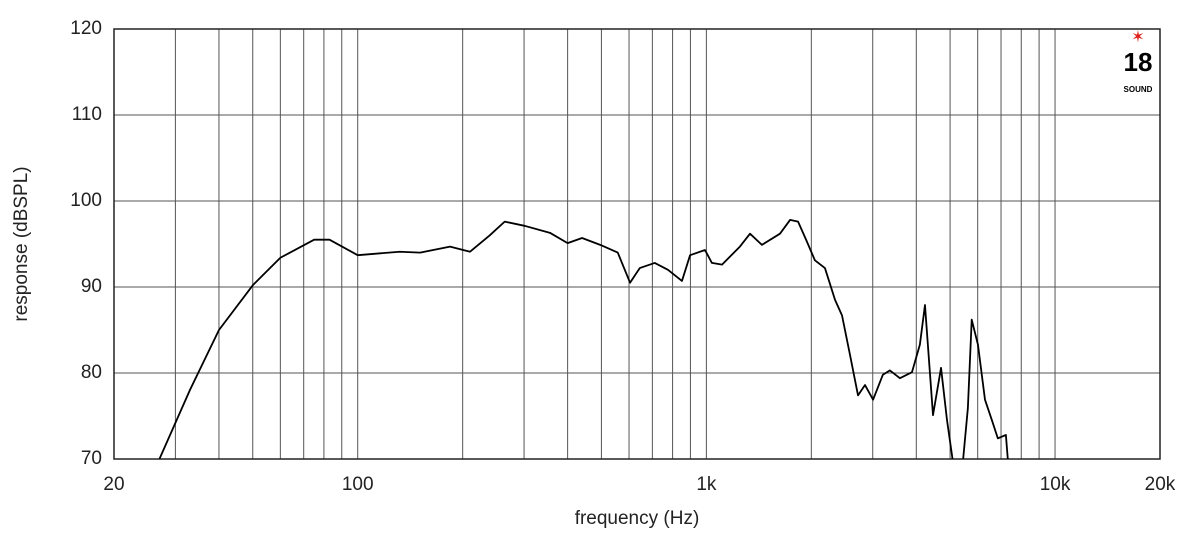 The width and height of the screenshot is (1200, 534). What do you see at coordinates (1160, 484) in the screenshot?
I see `x-tick-label: 20k` at bounding box center [1160, 484].